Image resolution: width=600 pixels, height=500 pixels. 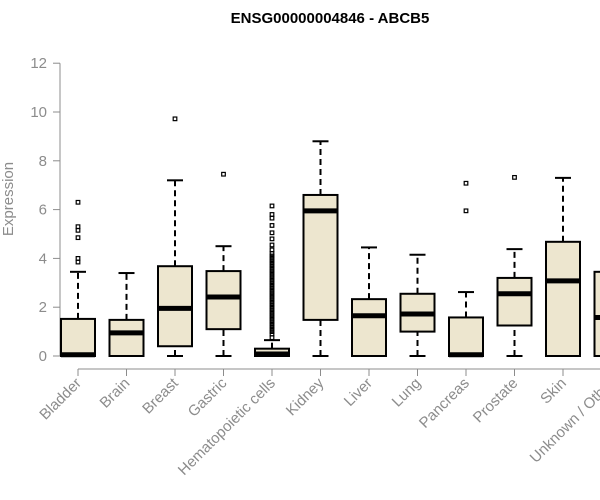 I want to click on y-tick-label: 10, so click(x=38, y=112).